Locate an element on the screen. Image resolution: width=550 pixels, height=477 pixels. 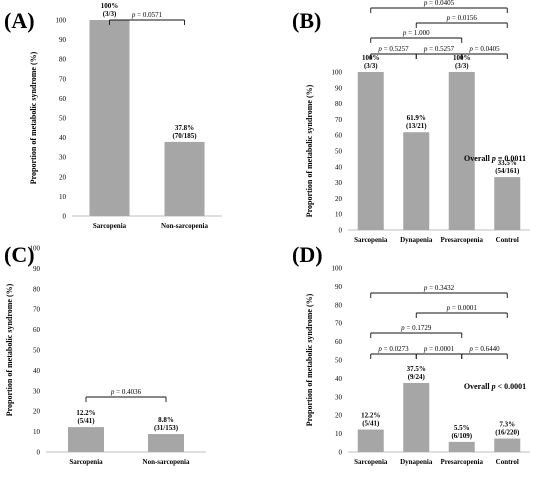
data-label-percent: 37.5% is located at coordinates (416, 369).